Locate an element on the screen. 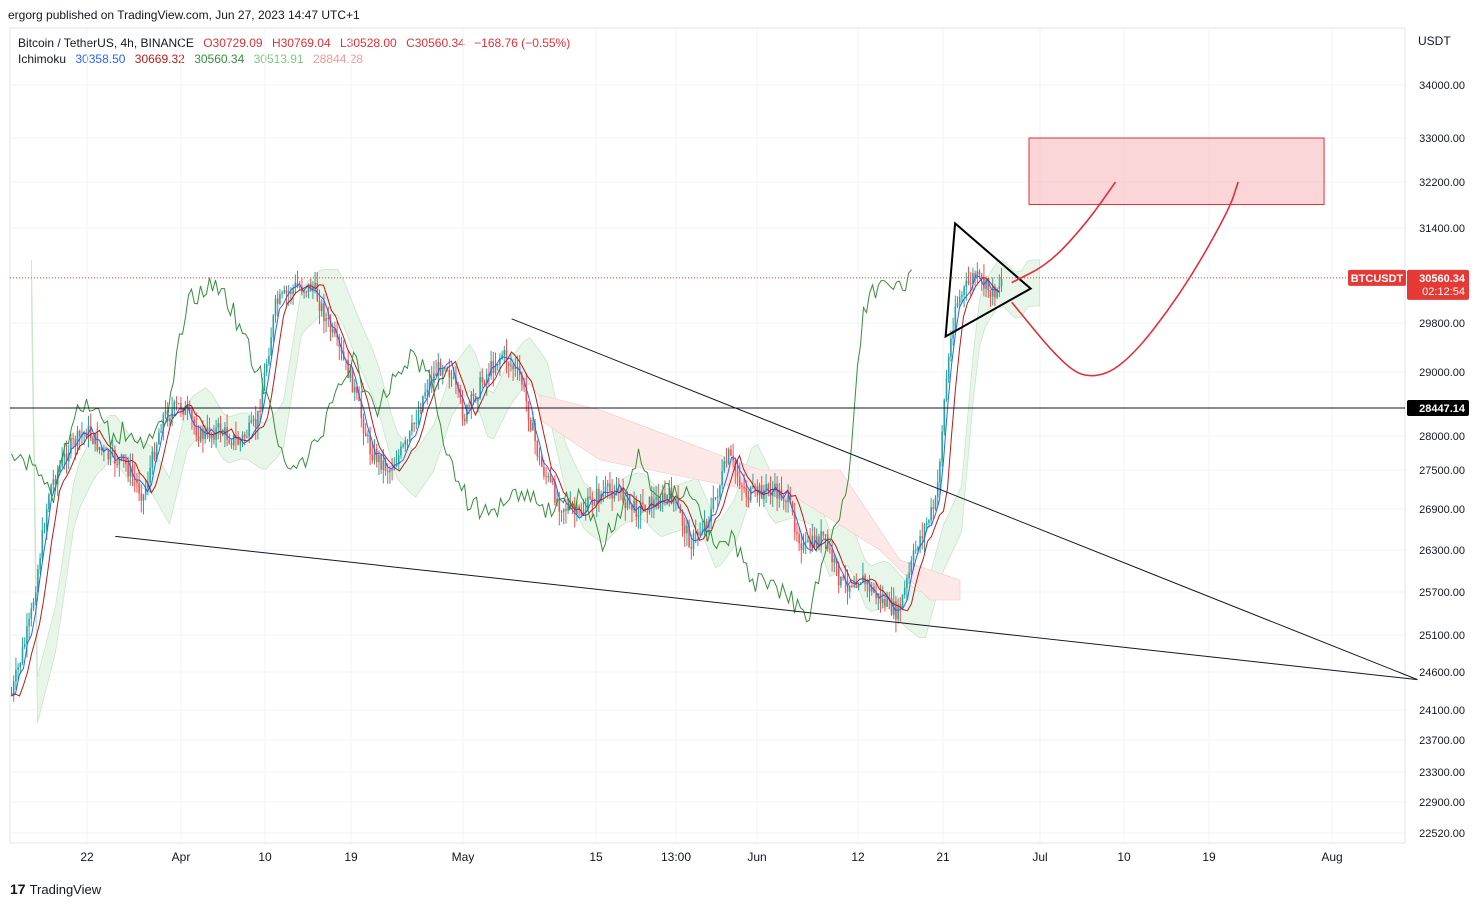  level-price-tag is located at coordinates (1438, 408).